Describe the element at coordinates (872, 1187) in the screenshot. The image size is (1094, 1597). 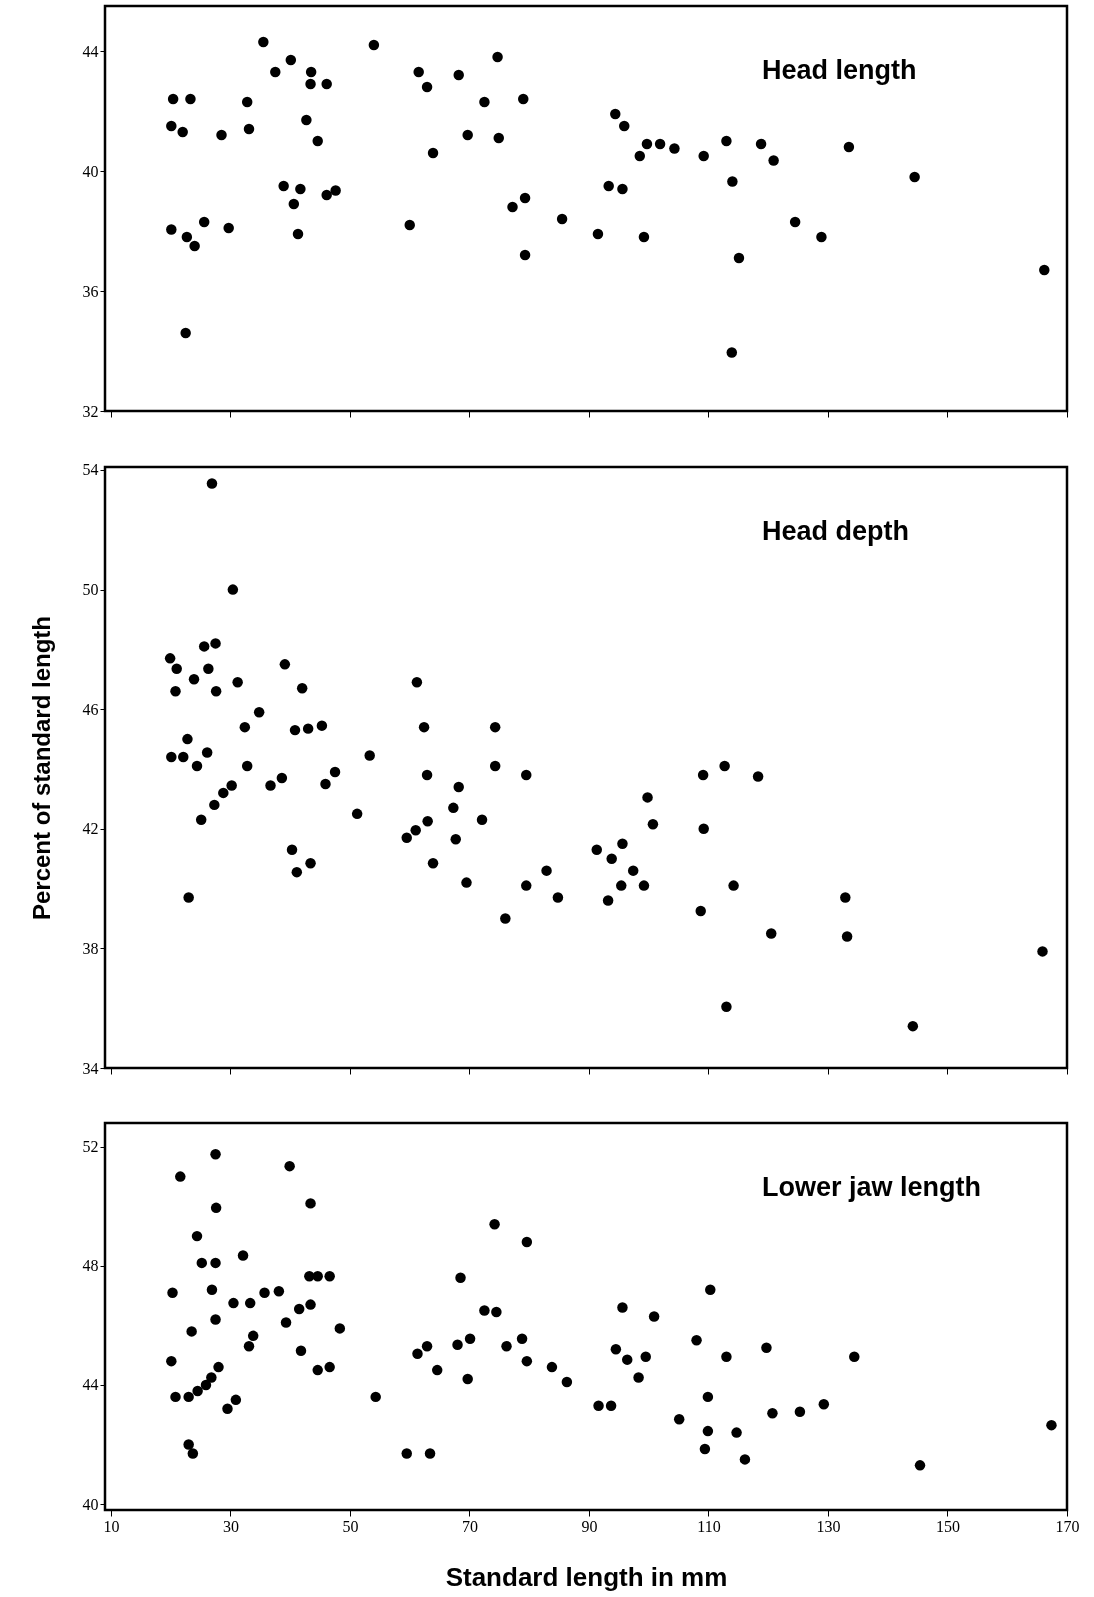
I see `text: Lower jaw length` at that location.